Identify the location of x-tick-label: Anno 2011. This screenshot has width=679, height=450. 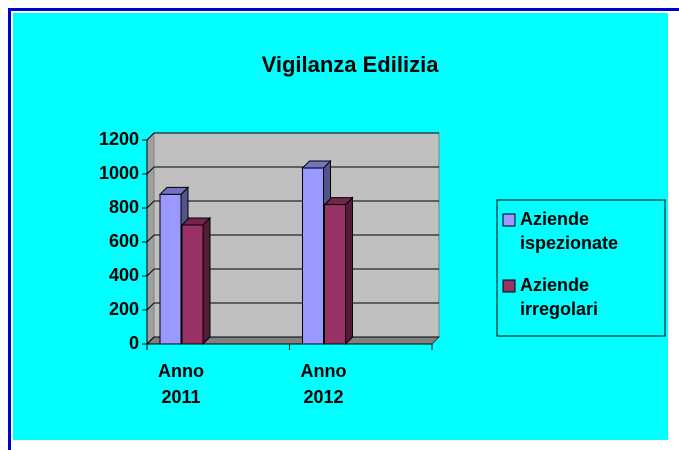
(181, 384).